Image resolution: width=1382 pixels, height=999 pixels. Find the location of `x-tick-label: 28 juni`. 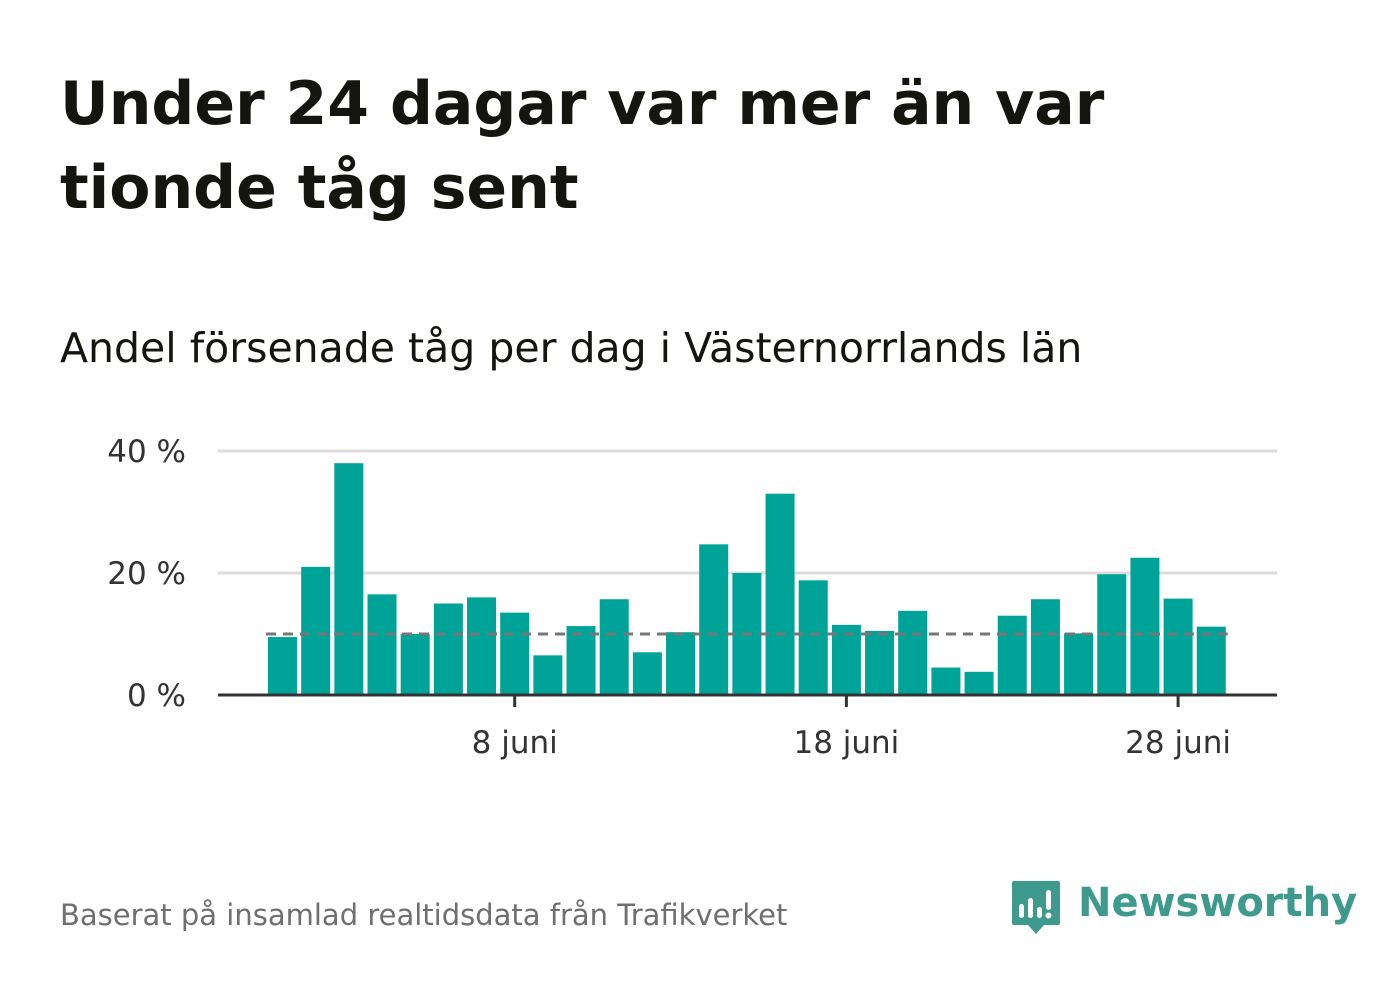

x-tick-label: 28 juni is located at coordinates (1178, 743).